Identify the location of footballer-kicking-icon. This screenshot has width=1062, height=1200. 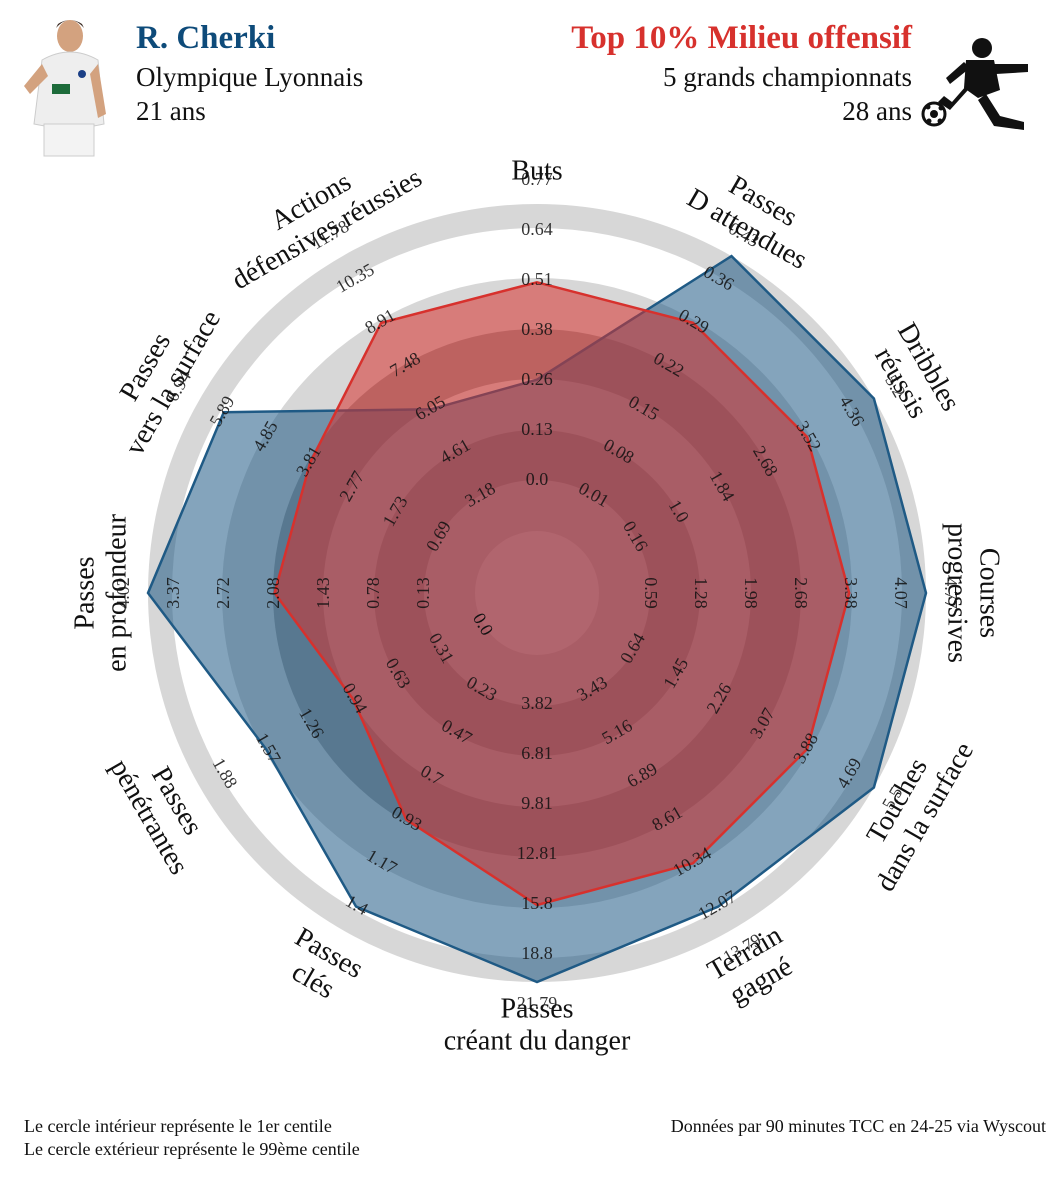
(976, 84).